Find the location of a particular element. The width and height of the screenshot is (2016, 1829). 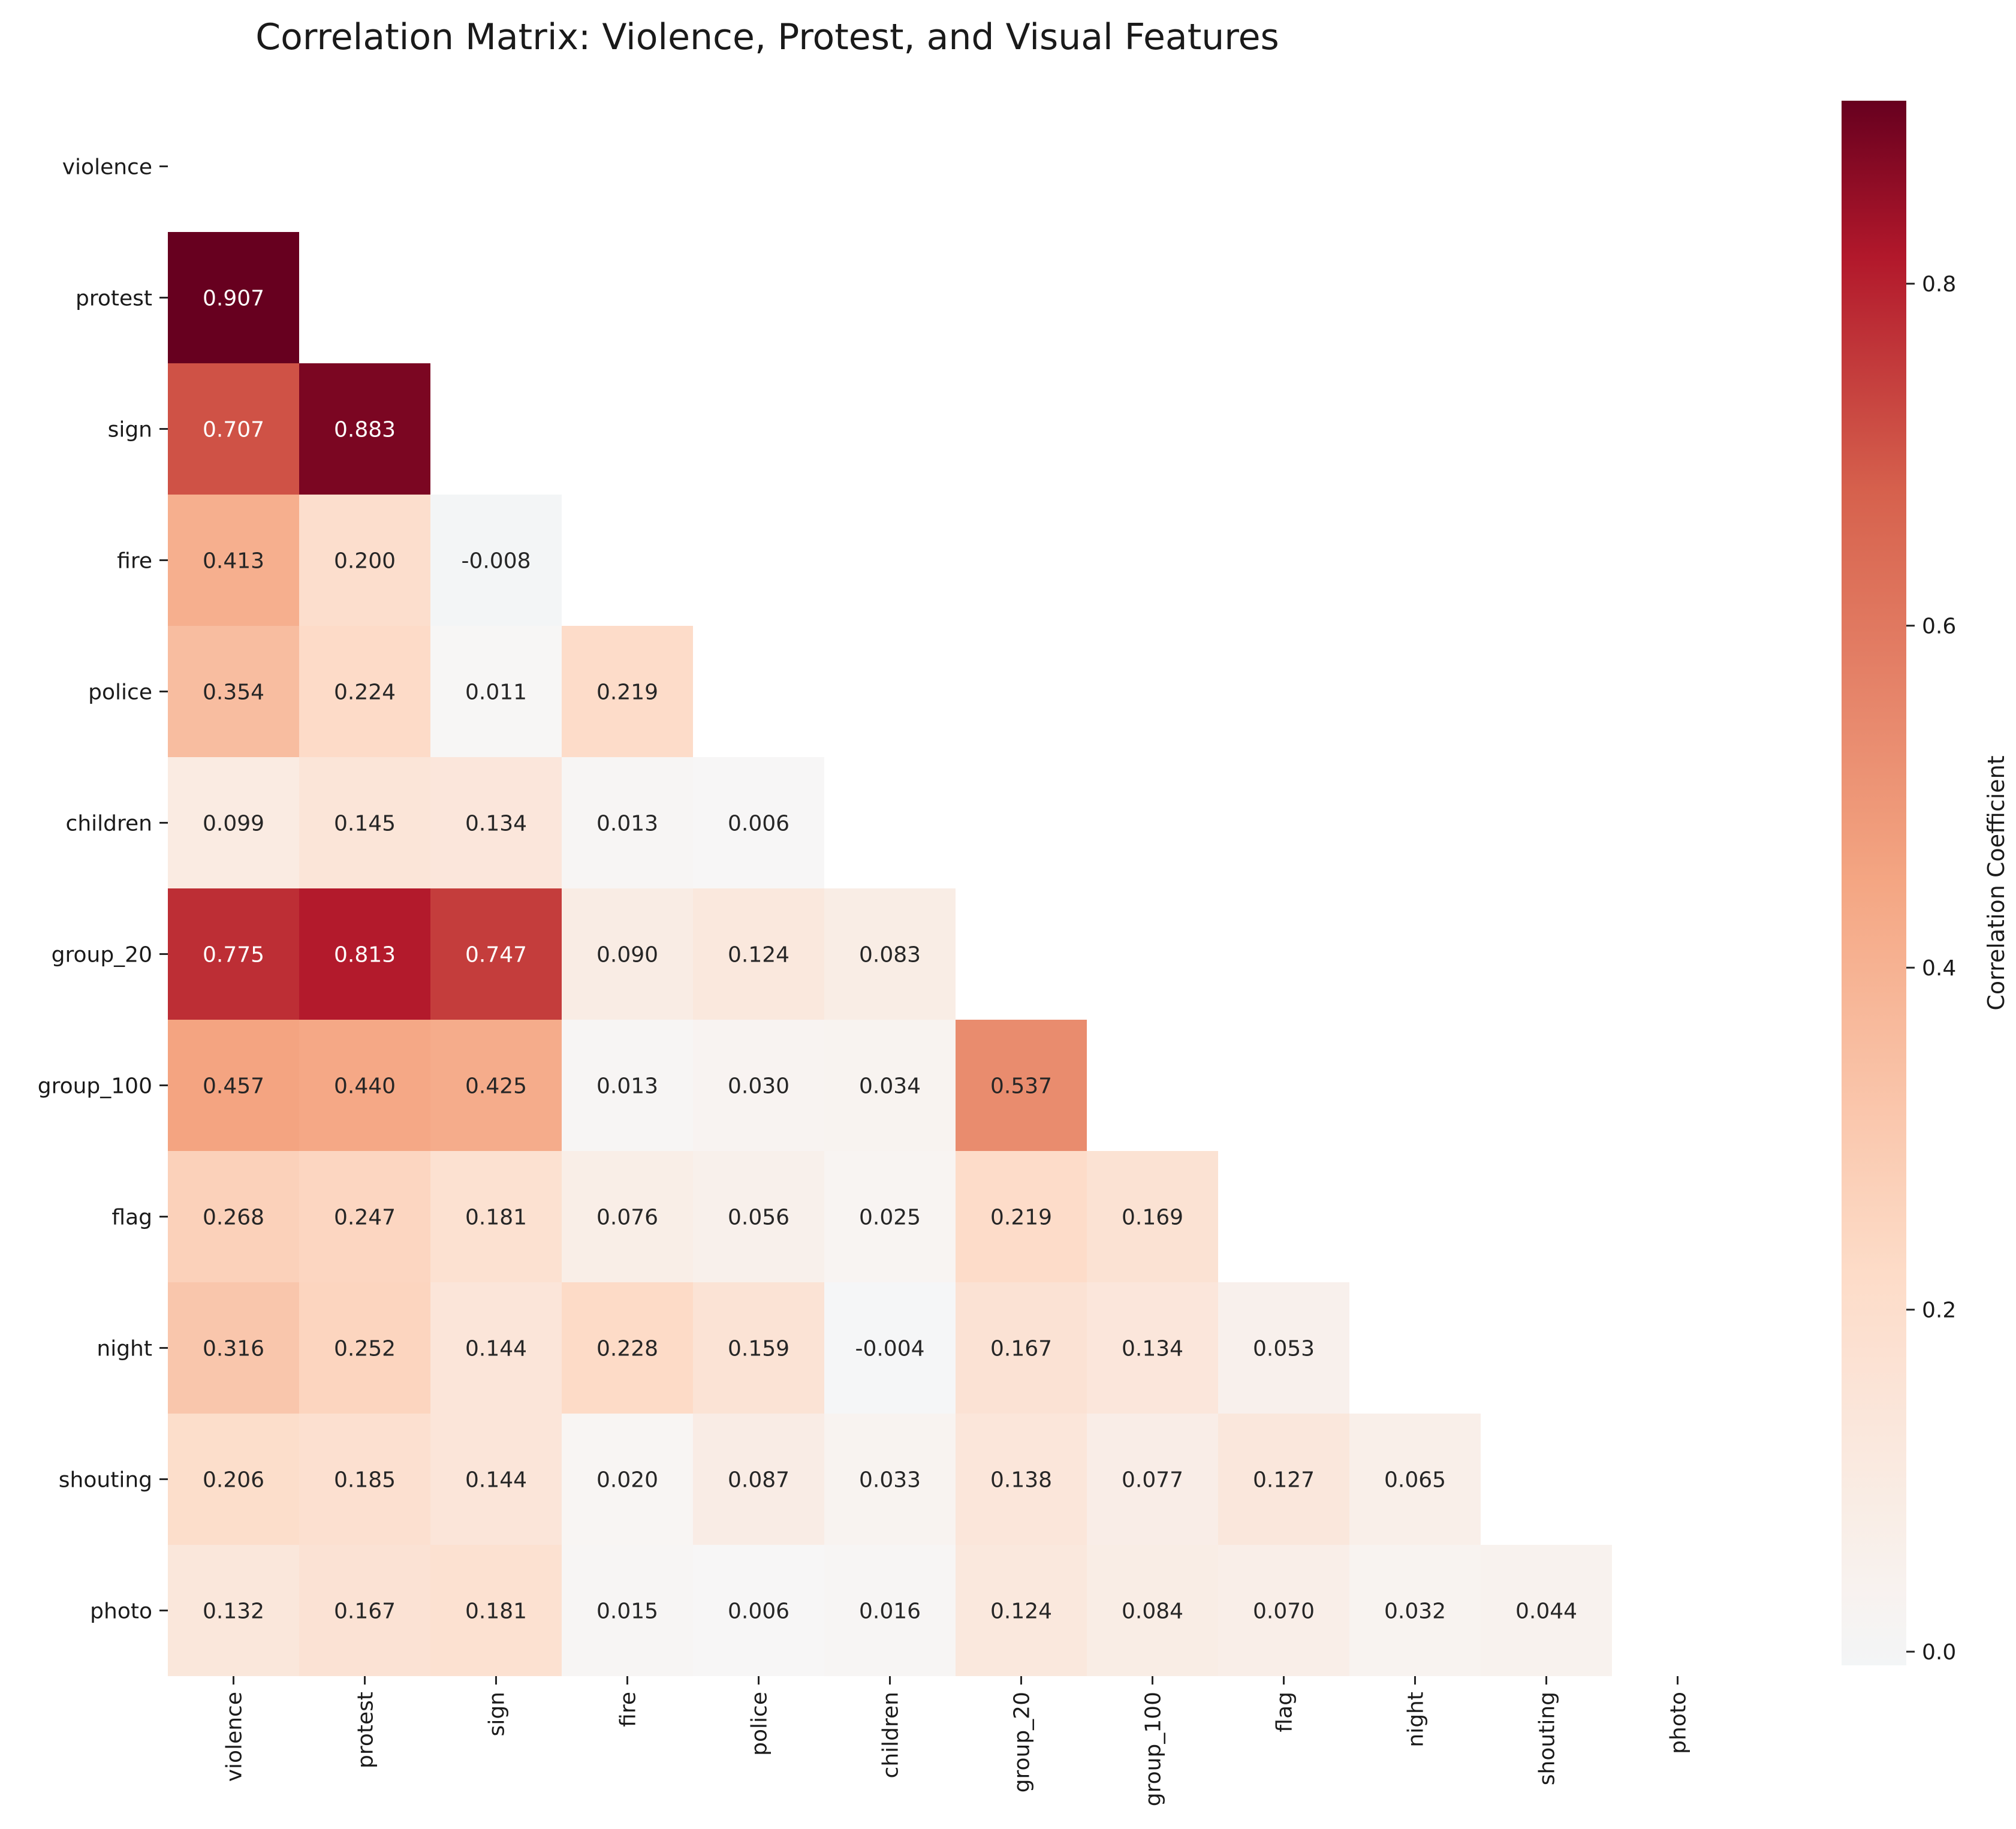

cell-value-label: 0.032 is located at coordinates (1415, 1611).